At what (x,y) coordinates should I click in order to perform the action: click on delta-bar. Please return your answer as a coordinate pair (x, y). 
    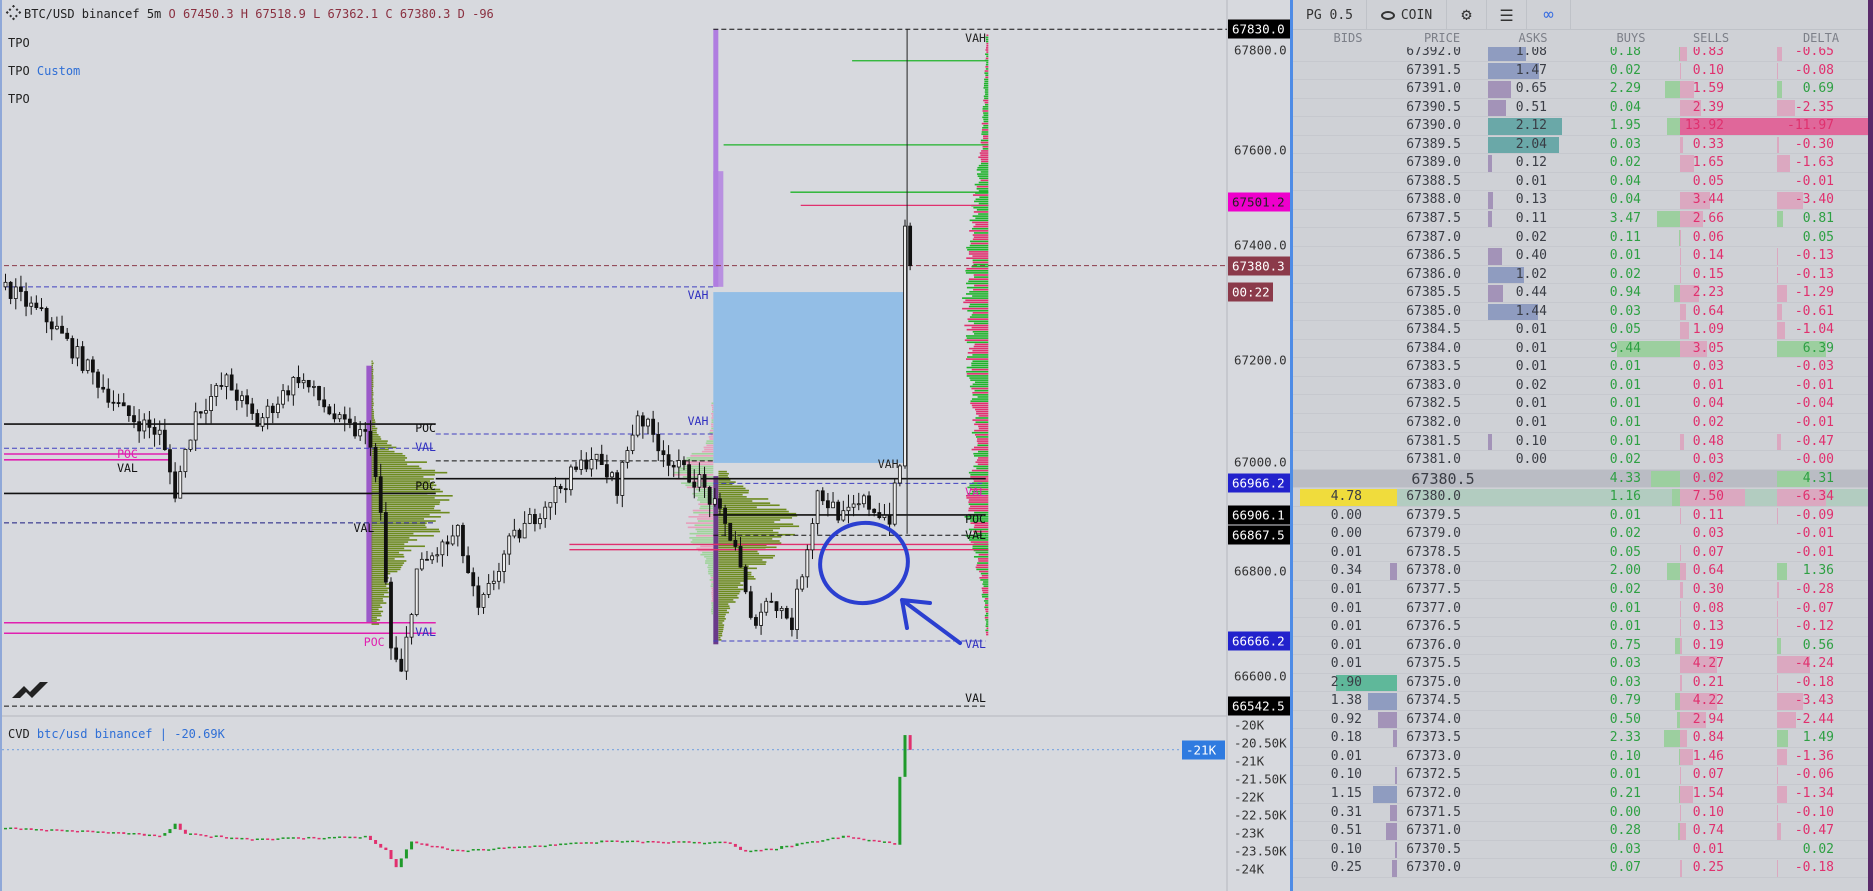
    Looking at the image, I should click on (1778, 145).